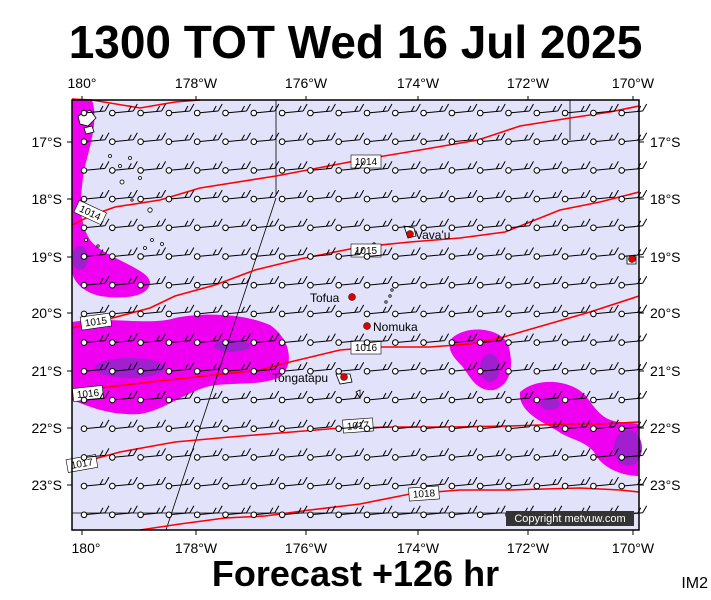  Describe the element at coordinates (82, 463) in the screenshot. I see `isobar-label-1017-left: 1017` at that location.